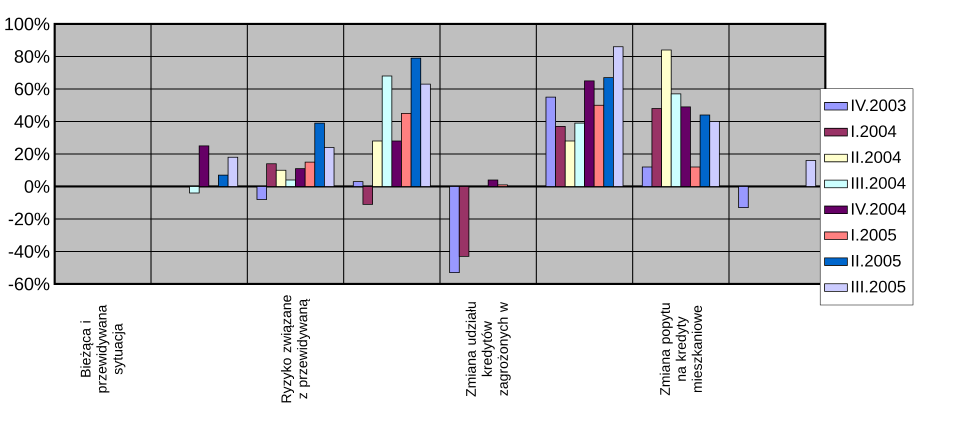 This screenshot has width=966, height=448. What do you see at coordinates (29, 284) in the screenshot?
I see `y-tick-label: -60%` at bounding box center [29, 284].